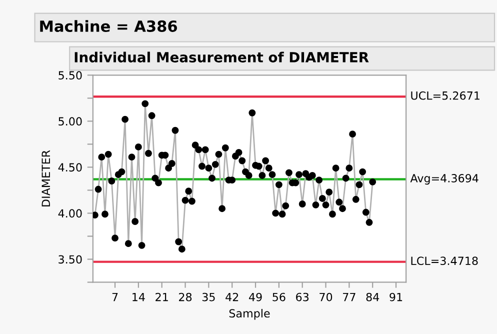 The image size is (497, 334). Describe the element at coordinates (279, 297) in the screenshot. I see `x-tick-label: 56` at that location.